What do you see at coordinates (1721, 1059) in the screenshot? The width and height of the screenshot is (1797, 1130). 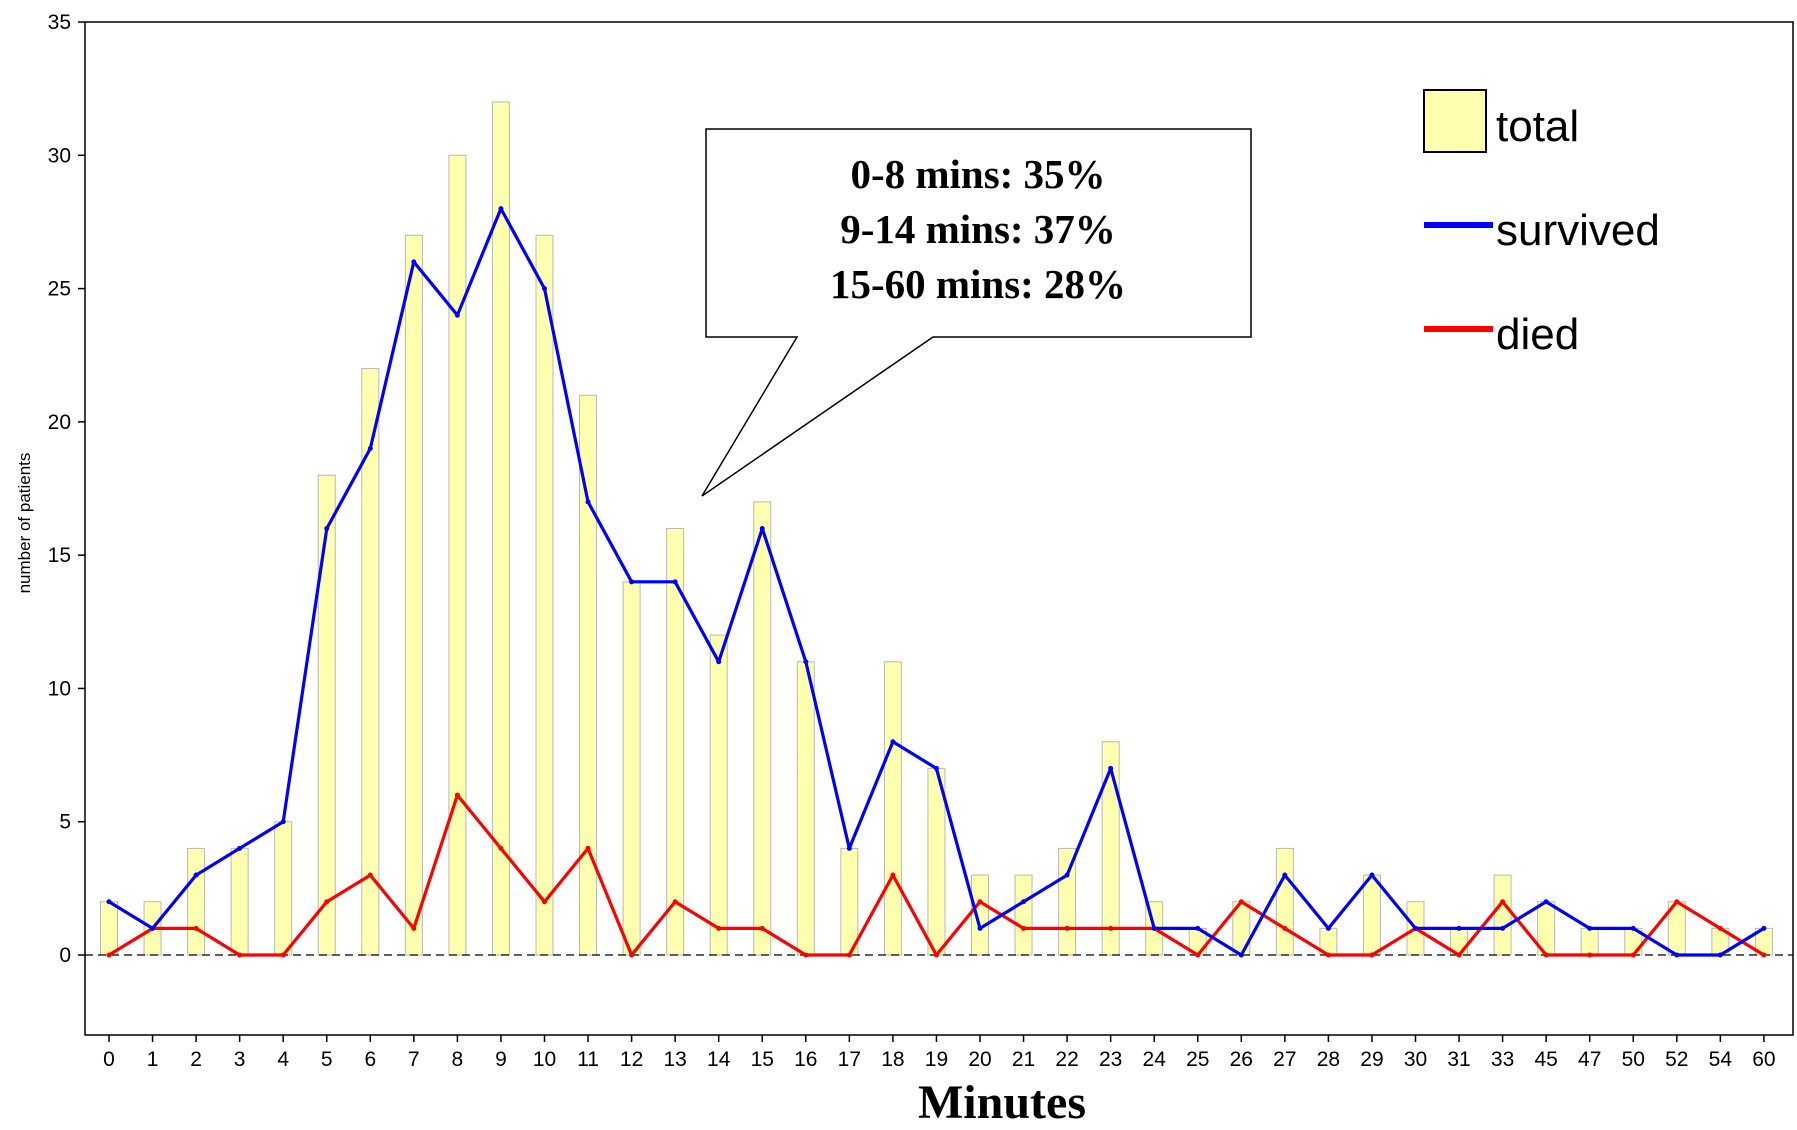 I see `x-tick-label: 54` at bounding box center [1721, 1059].